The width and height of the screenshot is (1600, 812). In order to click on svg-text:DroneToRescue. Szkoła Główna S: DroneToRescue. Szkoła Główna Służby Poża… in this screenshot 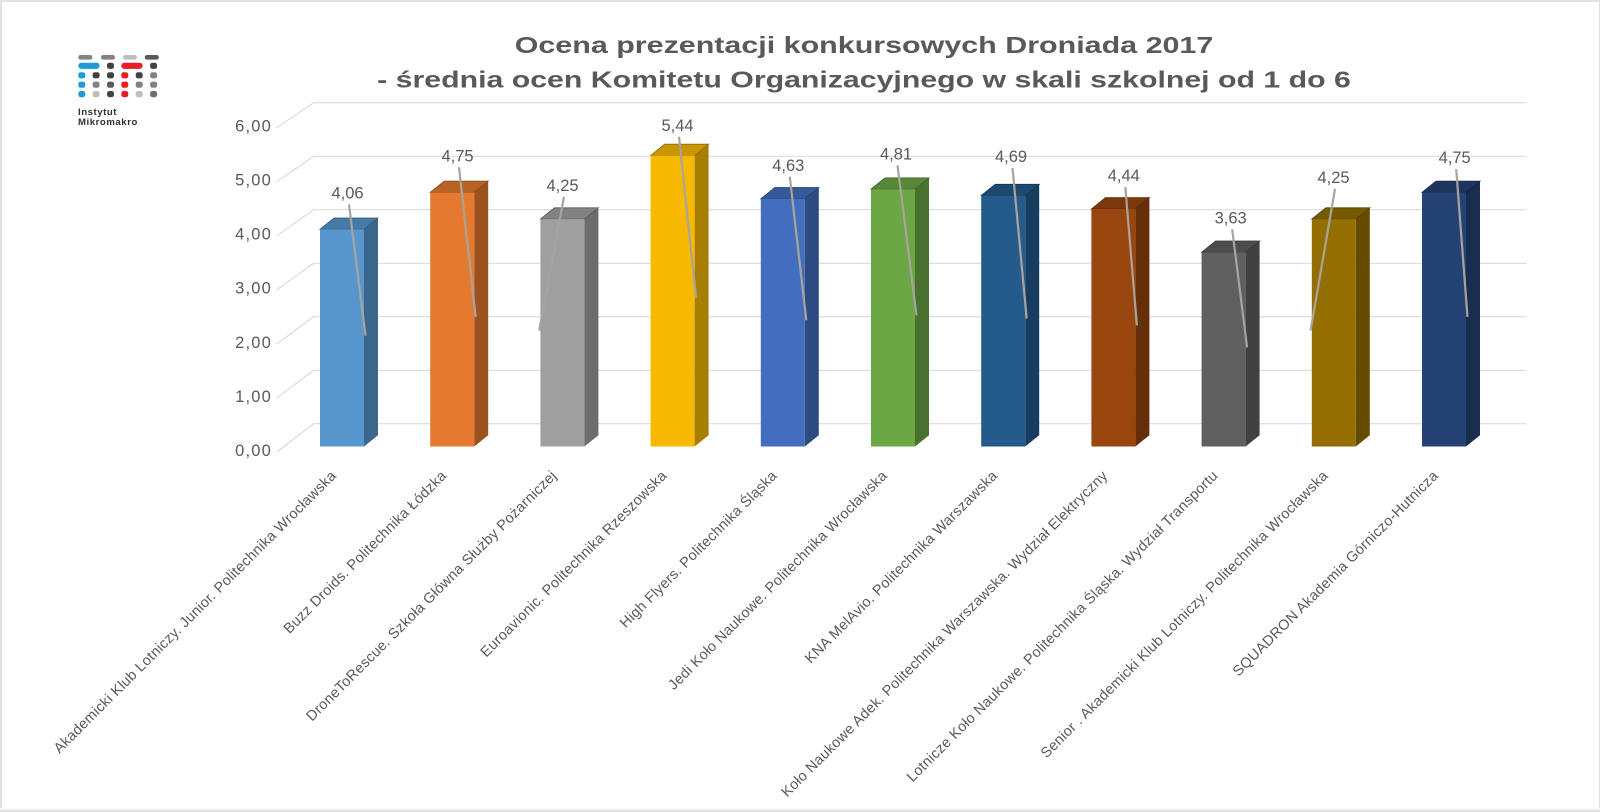, I will do `click(432, 596)`.